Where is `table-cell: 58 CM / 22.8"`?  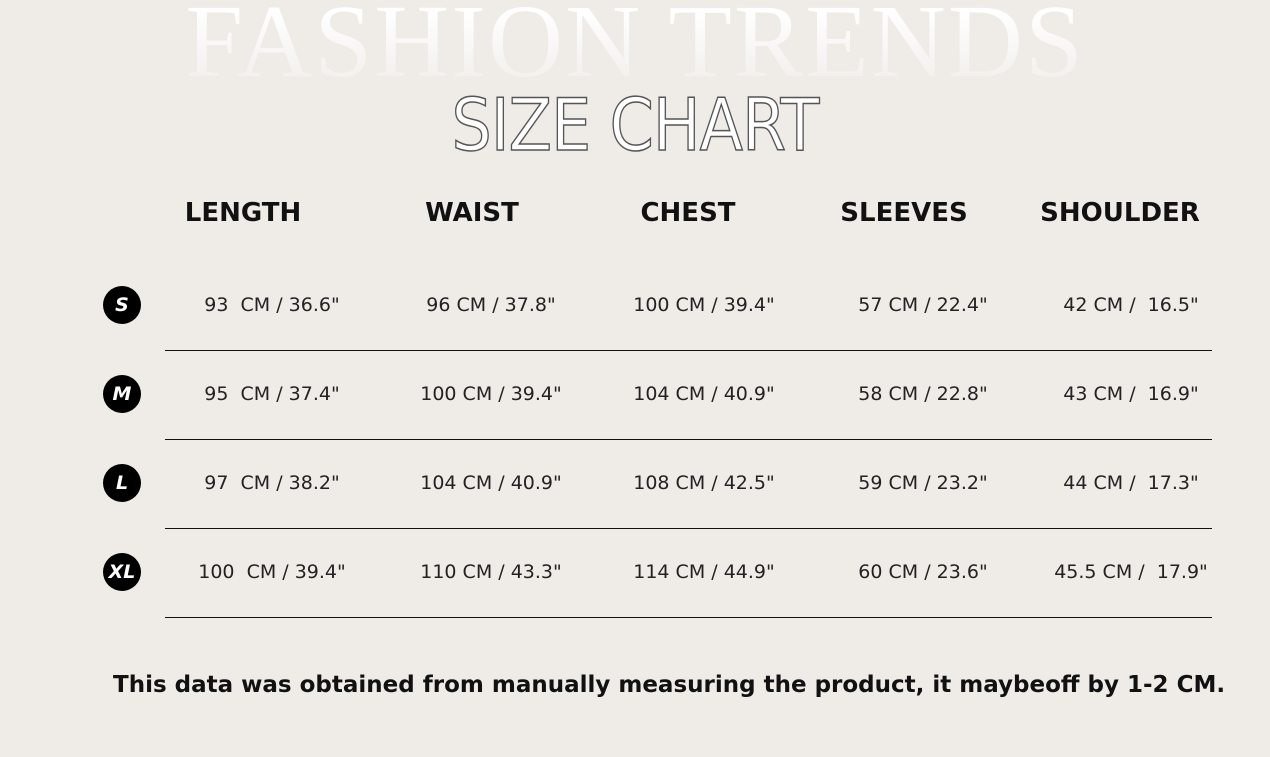 table-cell: 58 CM / 22.8" is located at coordinates (923, 394).